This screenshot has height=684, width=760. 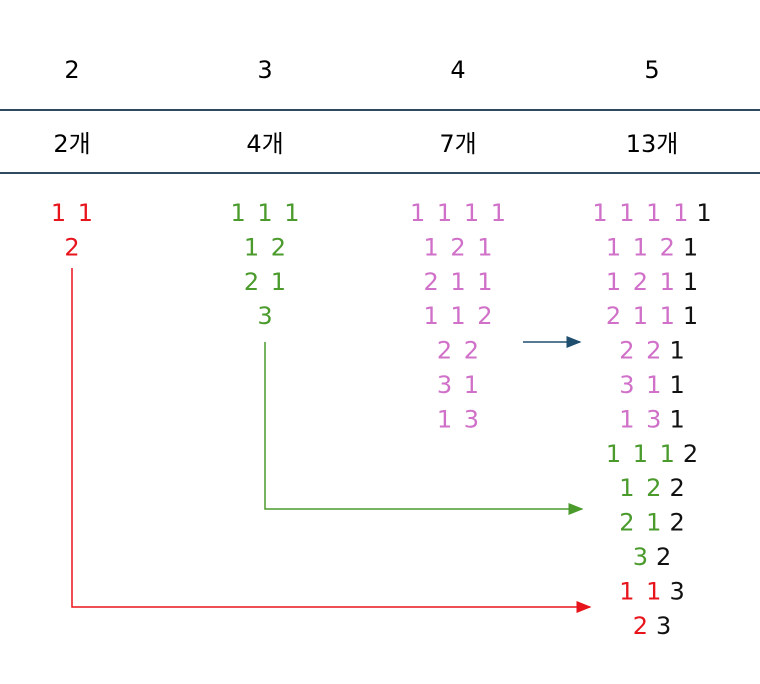 I want to click on sequence: 2 1, so click(x=265, y=282).